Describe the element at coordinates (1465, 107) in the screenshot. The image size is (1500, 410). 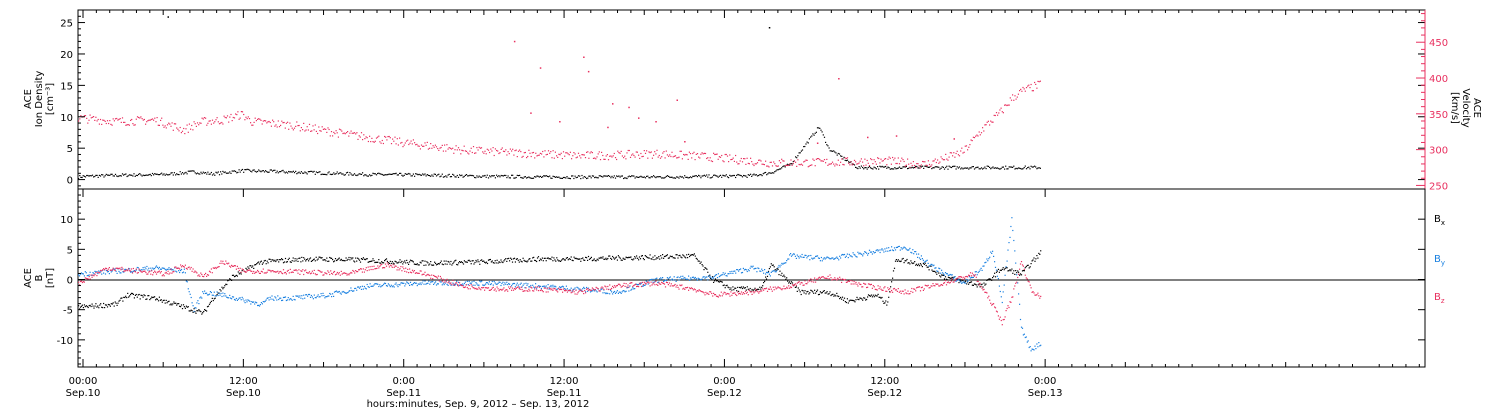
I see `velocity-ylabel-line2: Velocity` at that location.